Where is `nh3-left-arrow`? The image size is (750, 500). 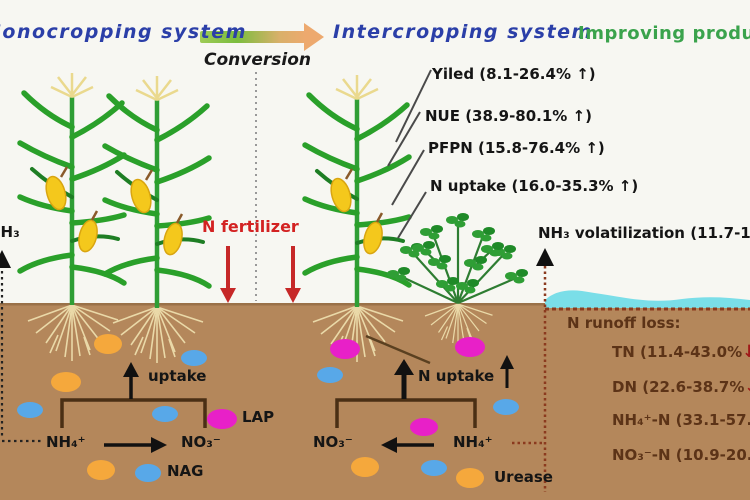 nh3-left-arrow is located at coordinates (20, 346).